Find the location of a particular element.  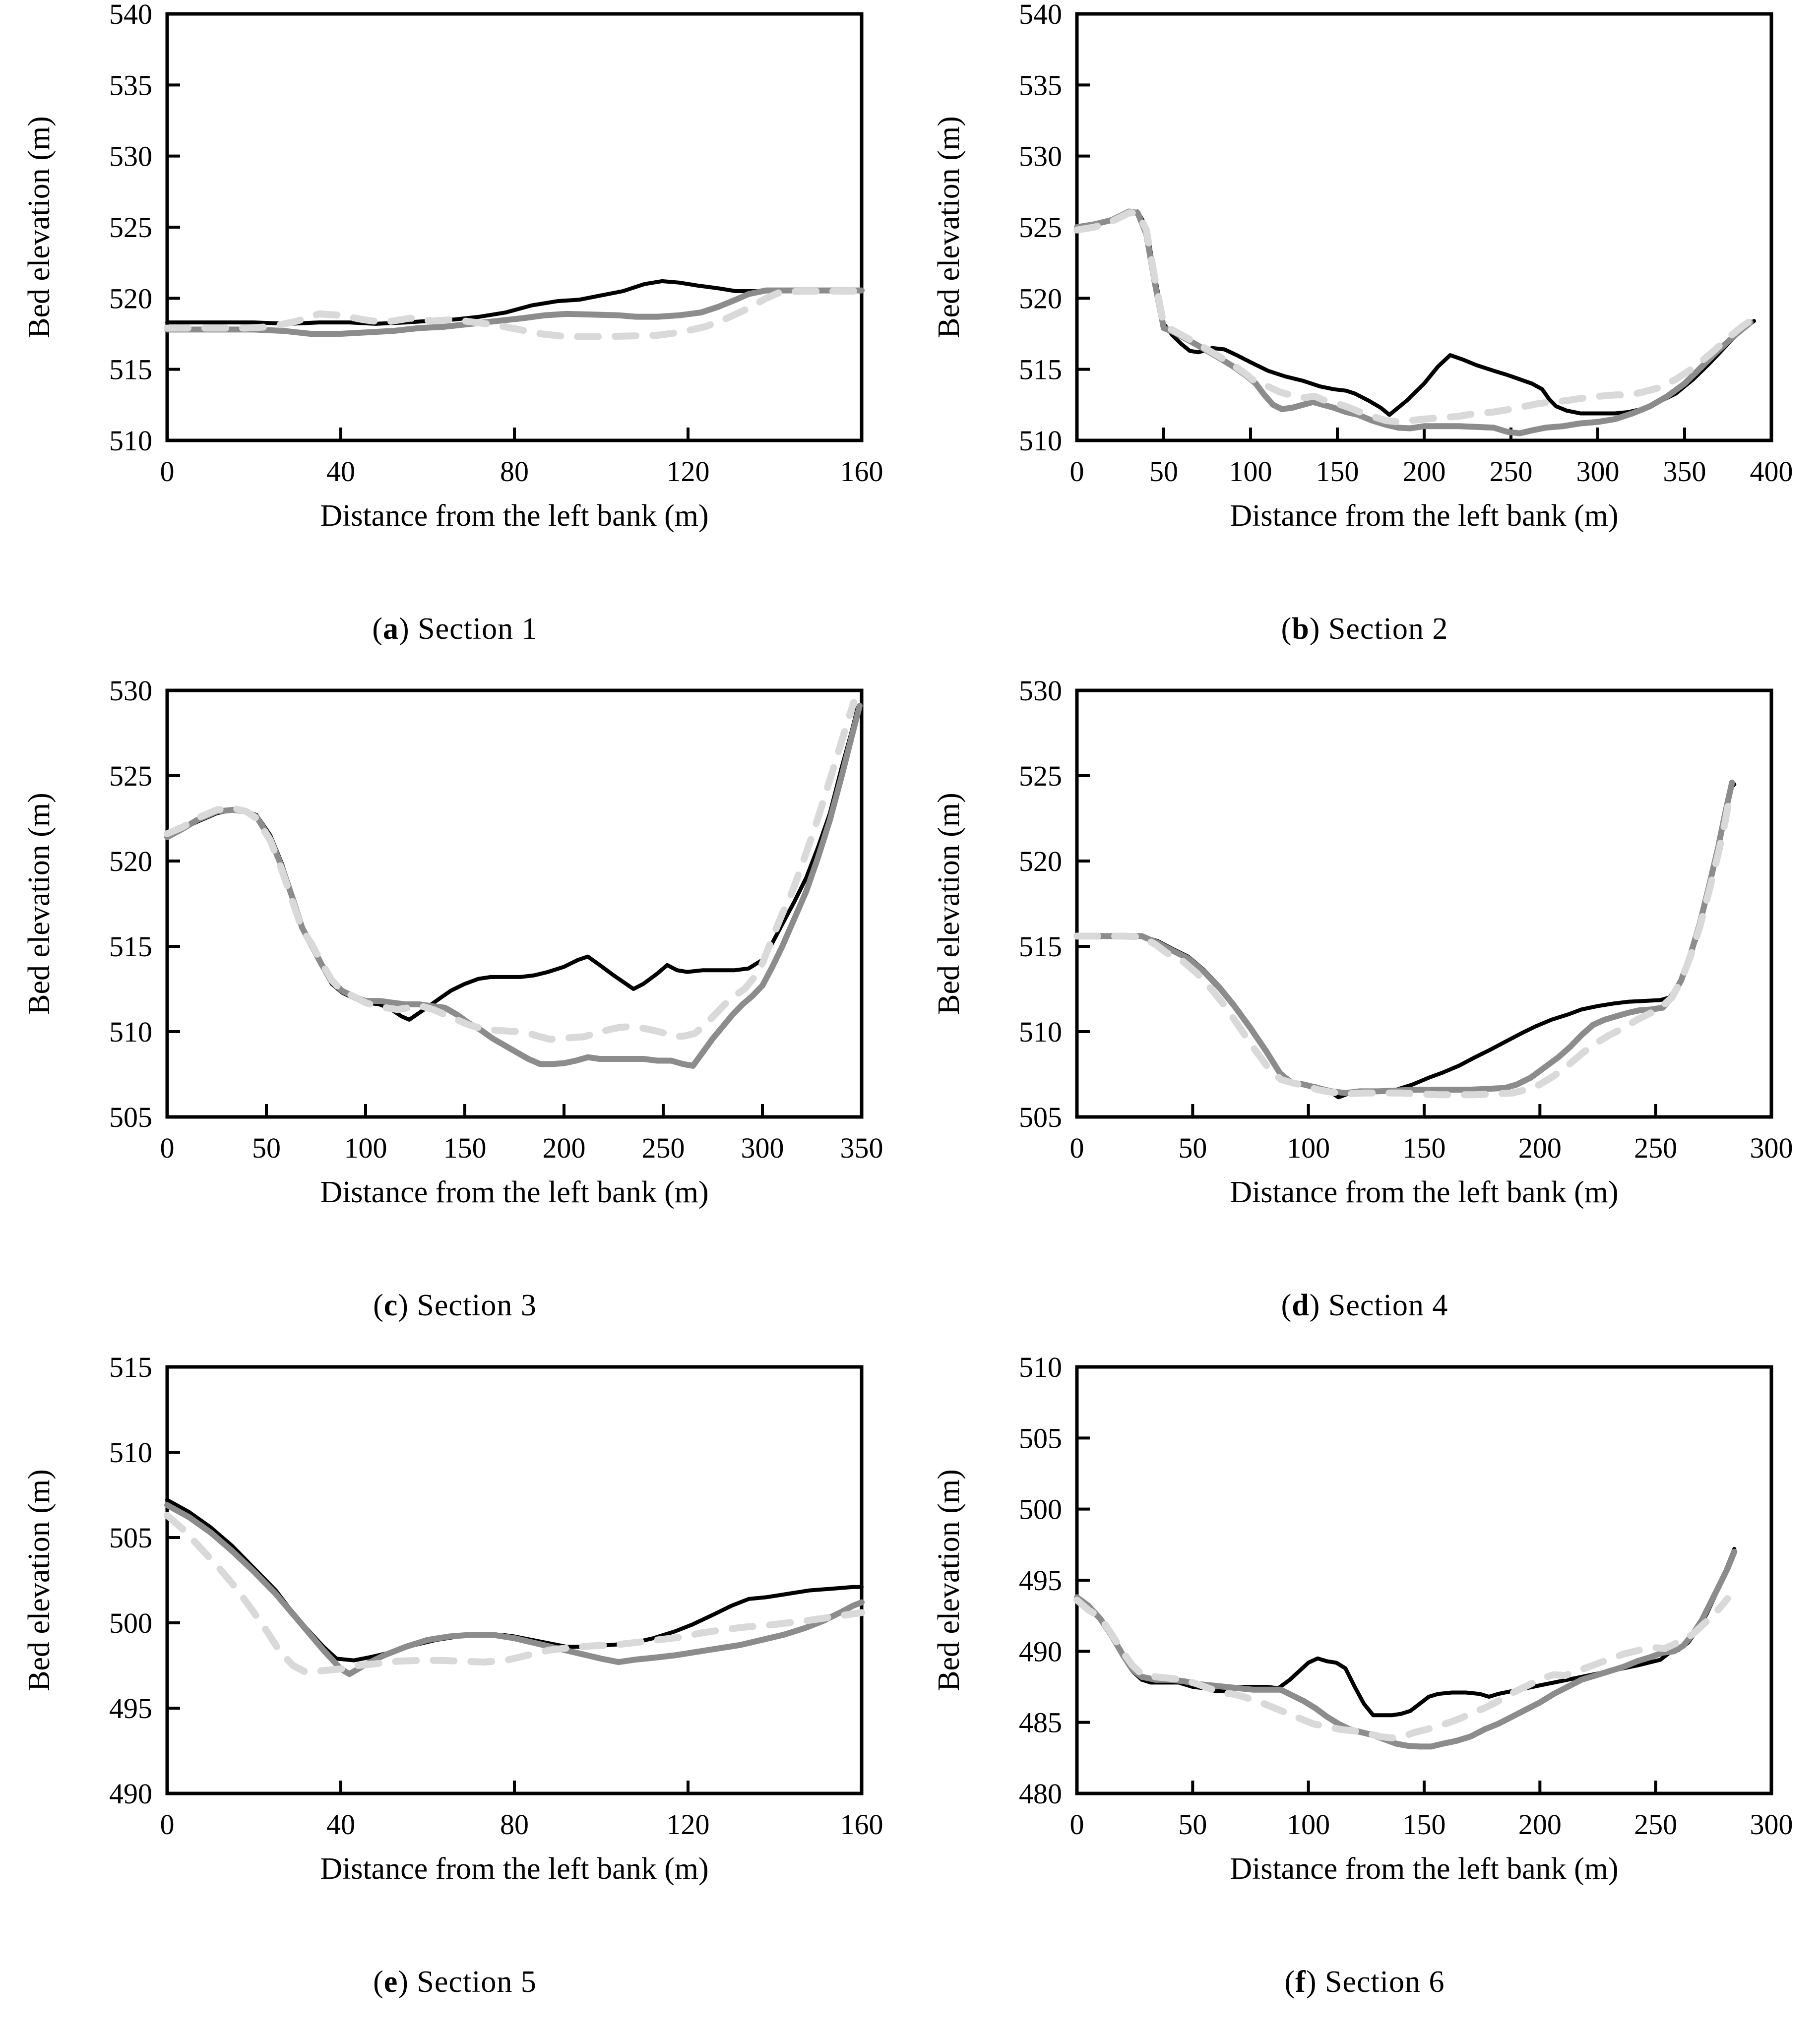

caption-letter: a is located at coordinates (391, 629).